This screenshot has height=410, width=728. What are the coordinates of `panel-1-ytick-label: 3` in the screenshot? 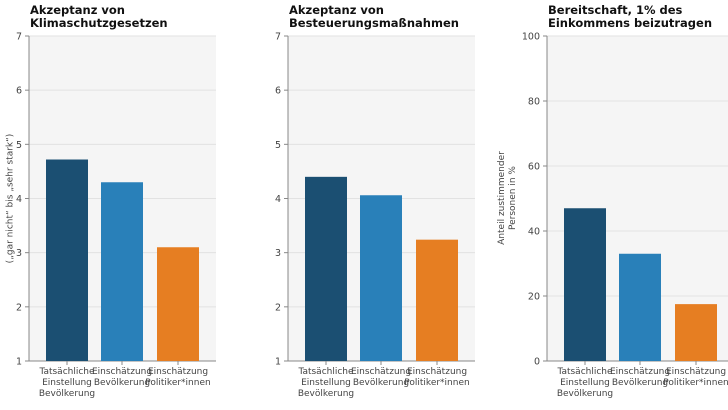 It's located at (19, 253).